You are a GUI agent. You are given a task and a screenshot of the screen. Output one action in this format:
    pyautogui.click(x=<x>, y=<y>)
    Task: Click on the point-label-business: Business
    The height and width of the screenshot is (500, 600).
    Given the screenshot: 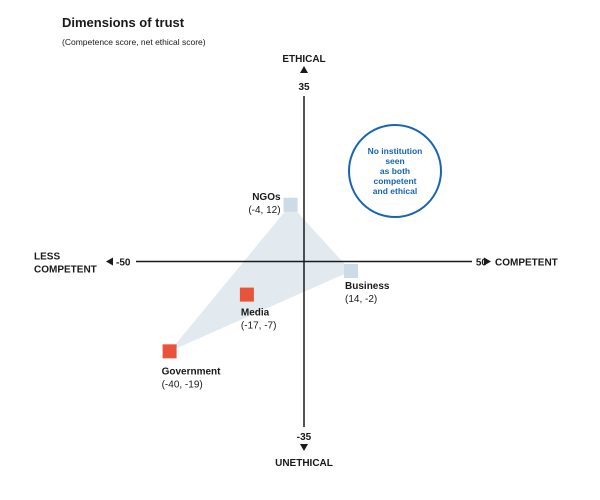 What is the action you would take?
    pyautogui.click(x=367, y=286)
    